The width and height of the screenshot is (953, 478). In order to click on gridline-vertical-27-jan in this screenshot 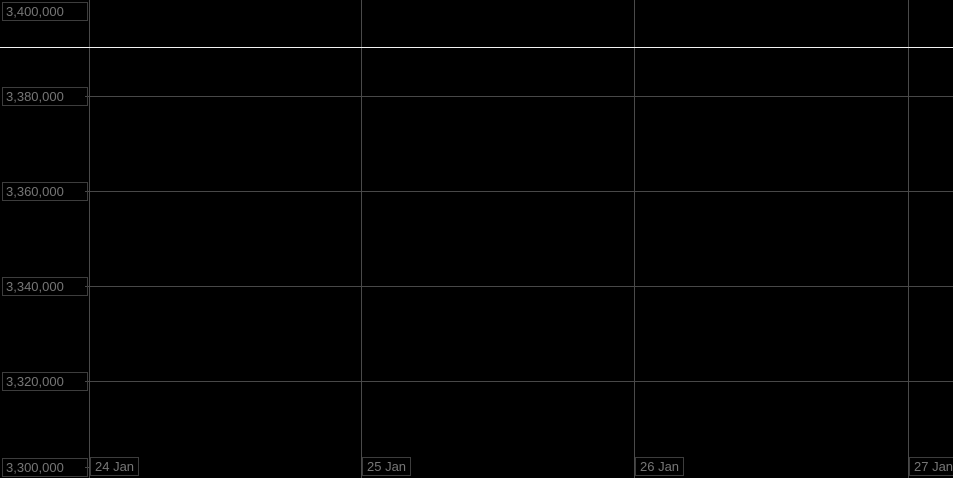, I will do `click(908, 239)`.